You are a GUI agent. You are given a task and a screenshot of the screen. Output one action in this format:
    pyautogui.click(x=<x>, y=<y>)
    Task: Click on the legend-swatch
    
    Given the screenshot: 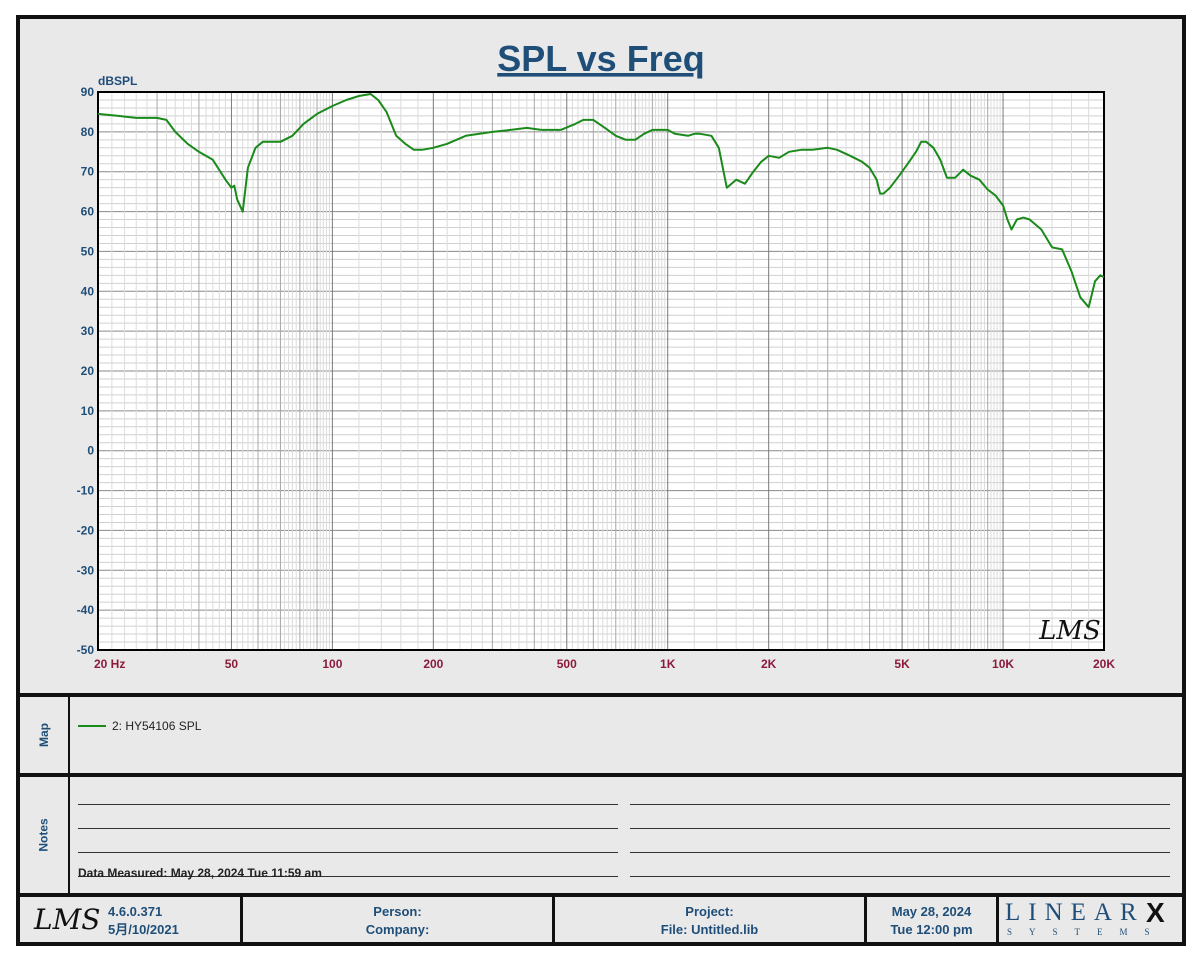 What is the action you would take?
    pyautogui.click(x=92, y=726)
    